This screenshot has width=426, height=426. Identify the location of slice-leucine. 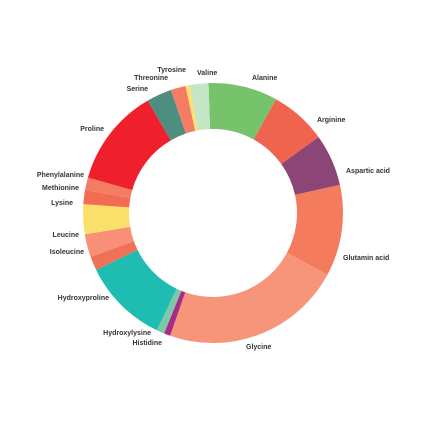
(109, 241).